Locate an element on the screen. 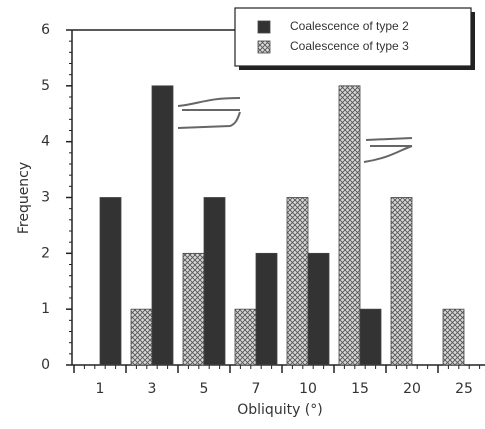 Image resolution: width=485 pixels, height=429 pixels. legend is located at coordinates (353, 37).